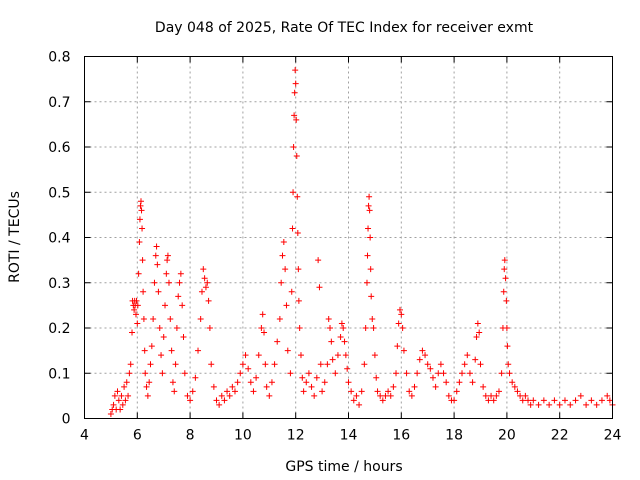 The height and width of the screenshot is (480, 640). I want to click on x-tick-label: 14, so click(349, 436).